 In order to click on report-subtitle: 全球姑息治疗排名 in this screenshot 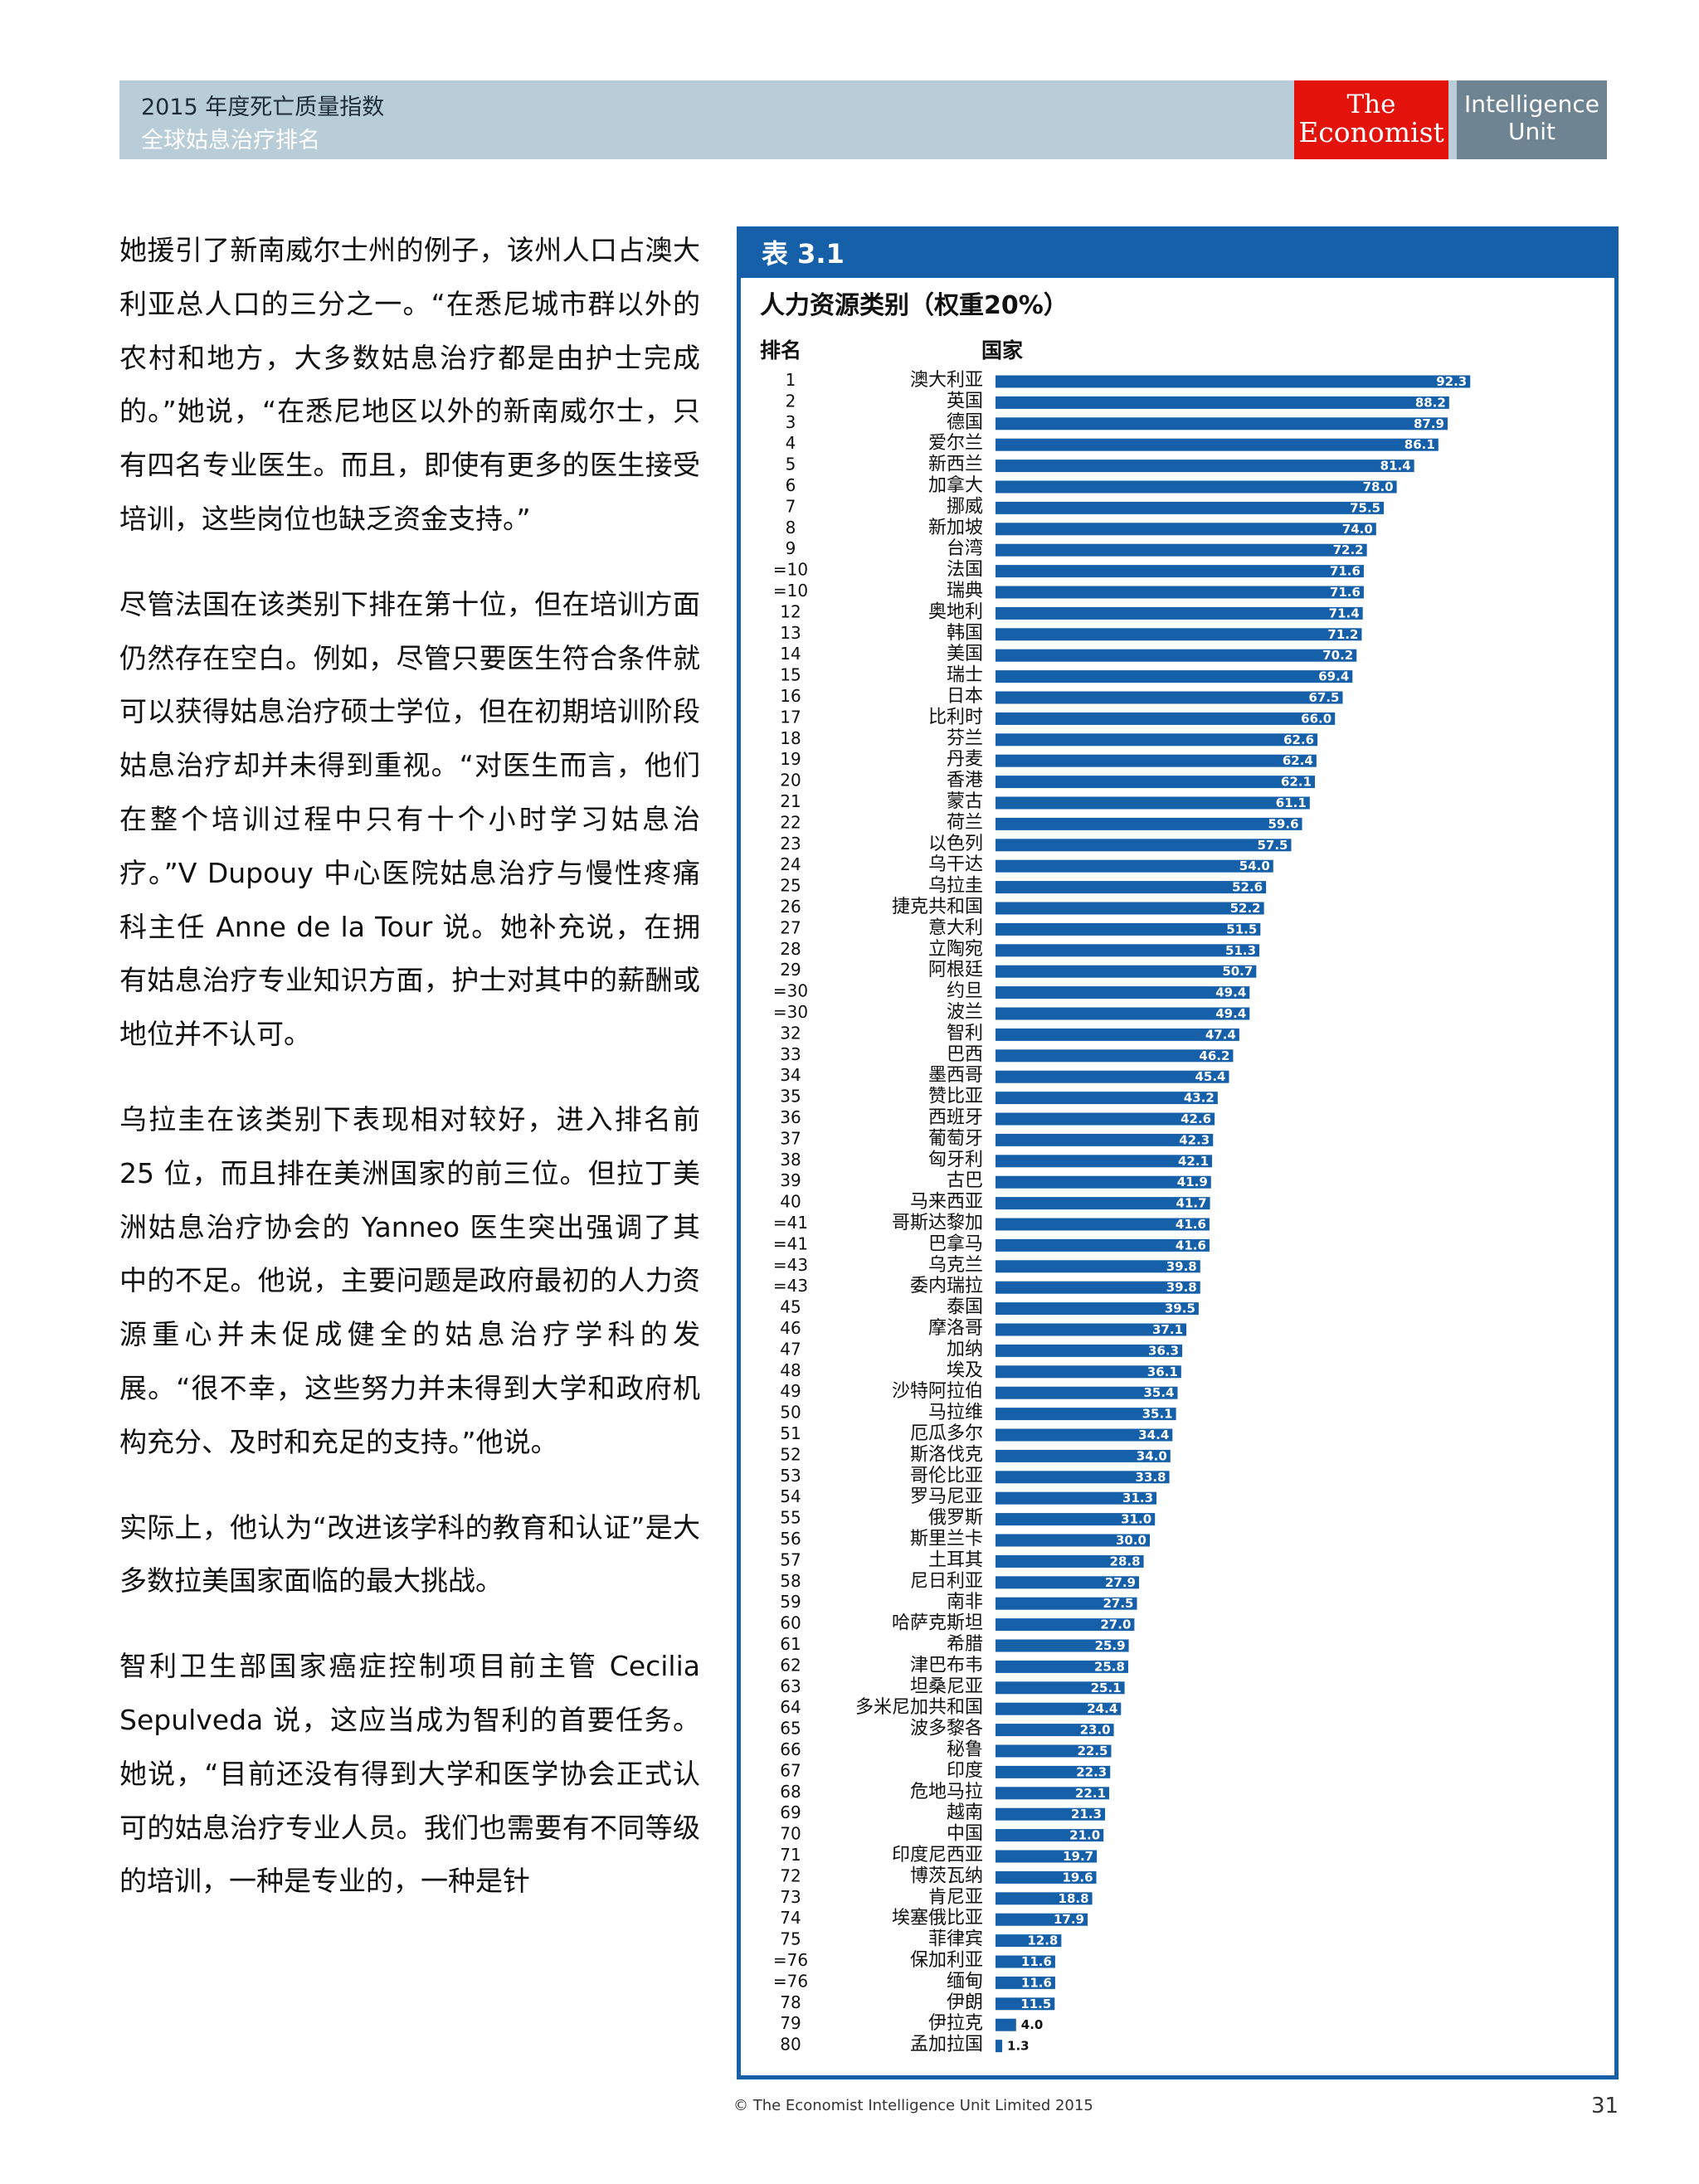, I will do `click(230, 140)`.